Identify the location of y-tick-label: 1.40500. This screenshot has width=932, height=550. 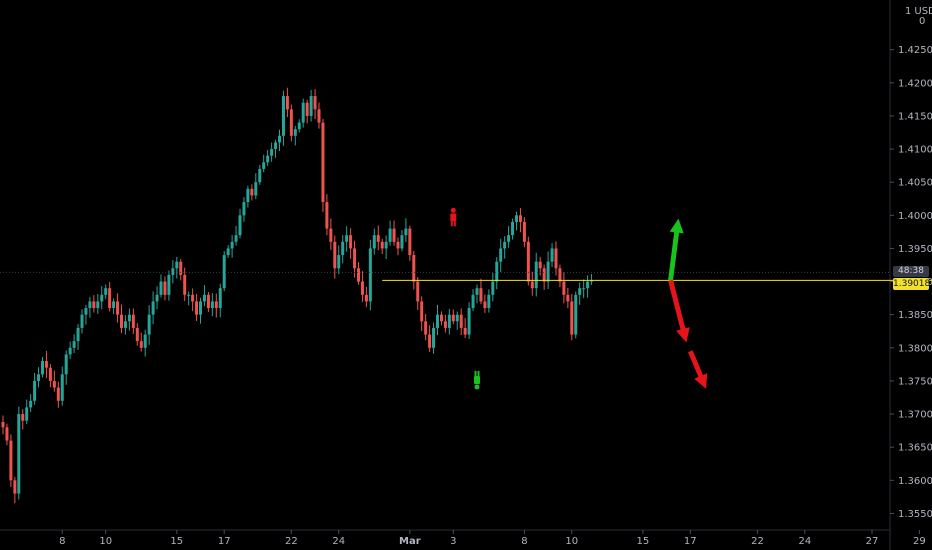
(915, 183).